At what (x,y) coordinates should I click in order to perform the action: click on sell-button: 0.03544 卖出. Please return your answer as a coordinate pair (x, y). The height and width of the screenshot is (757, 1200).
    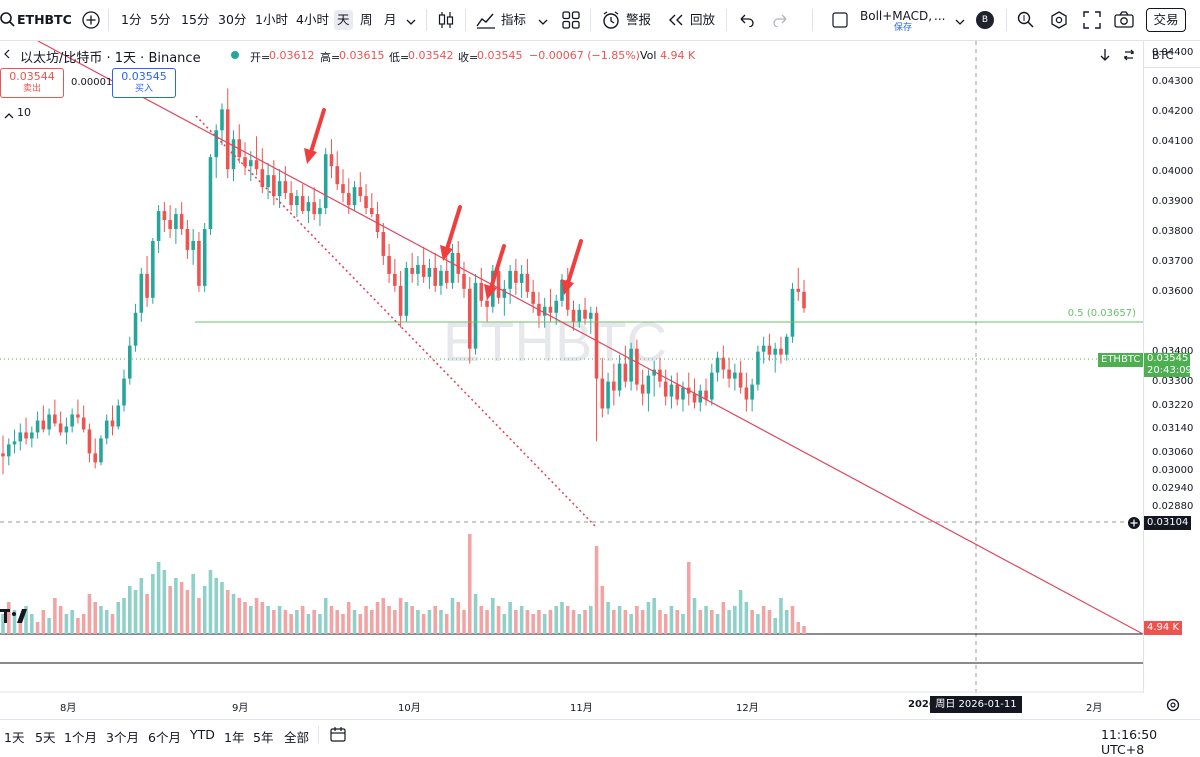
    Looking at the image, I should click on (32, 83).